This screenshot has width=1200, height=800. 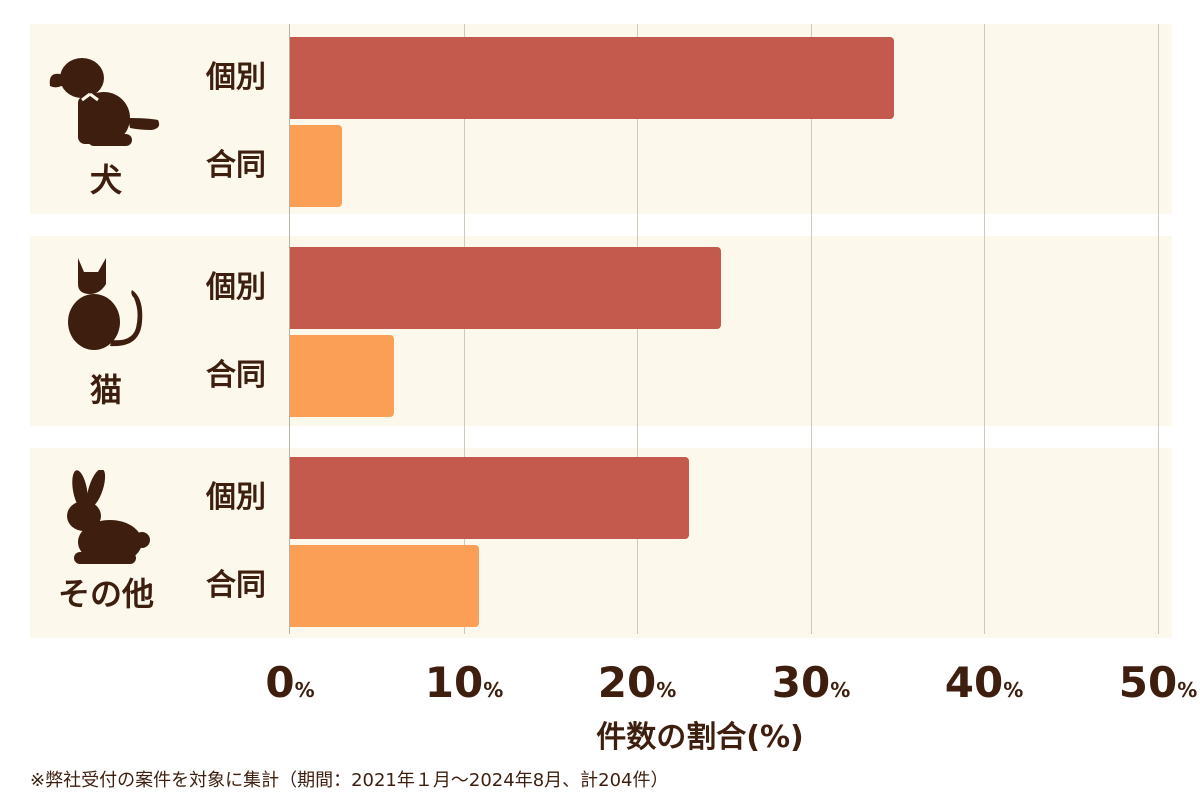 What do you see at coordinates (490, 498) in the screenshot?
I see `bar-other-kobetsu` at bounding box center [490, 498].